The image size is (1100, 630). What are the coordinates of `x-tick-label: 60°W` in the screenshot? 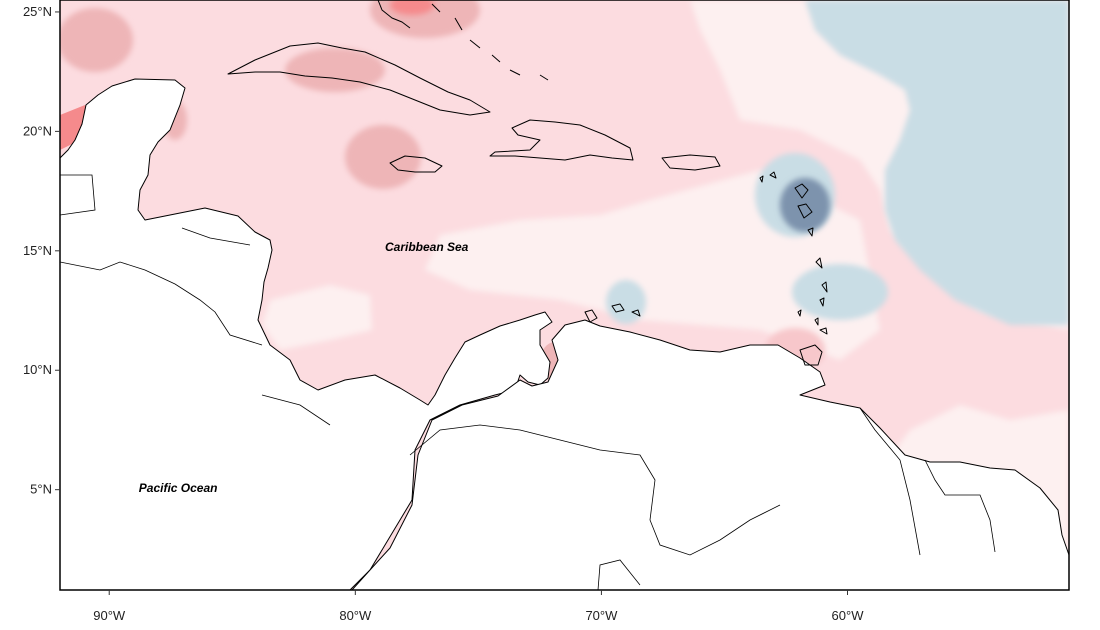 It's located at (848, 615).